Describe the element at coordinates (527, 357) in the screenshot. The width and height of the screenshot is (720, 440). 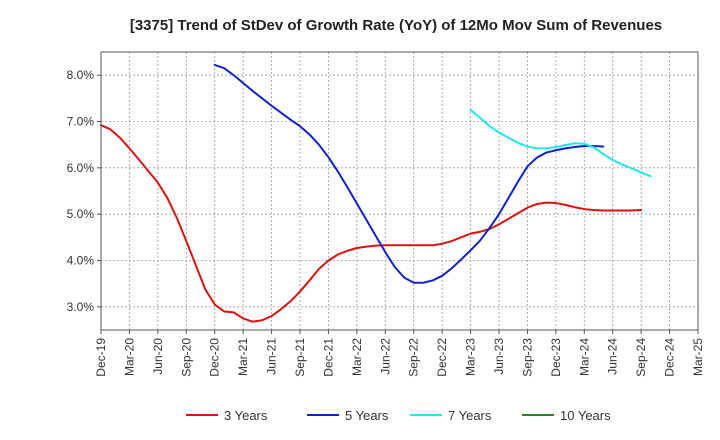
I see `x-tick-label: Sep-23` at that location.